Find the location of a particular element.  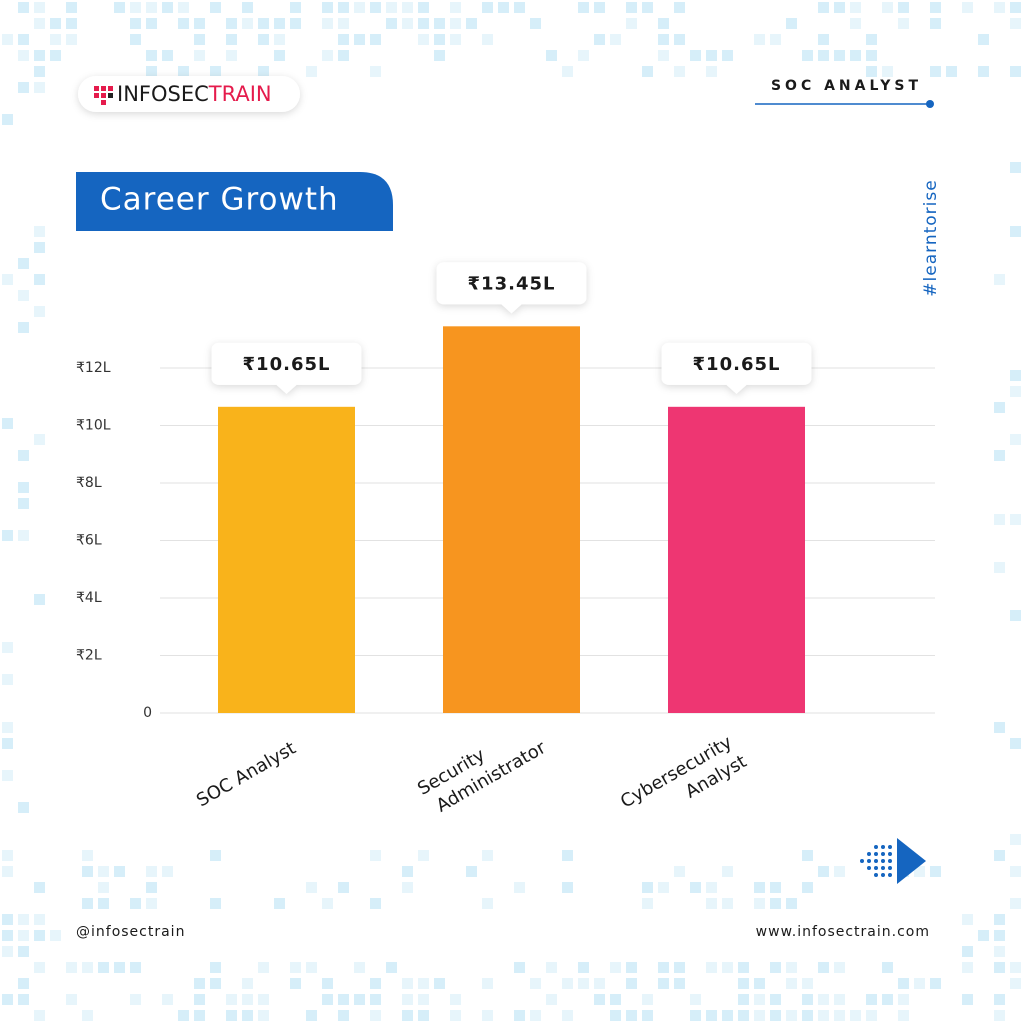

title-banner is located at coordinates (234, 201).